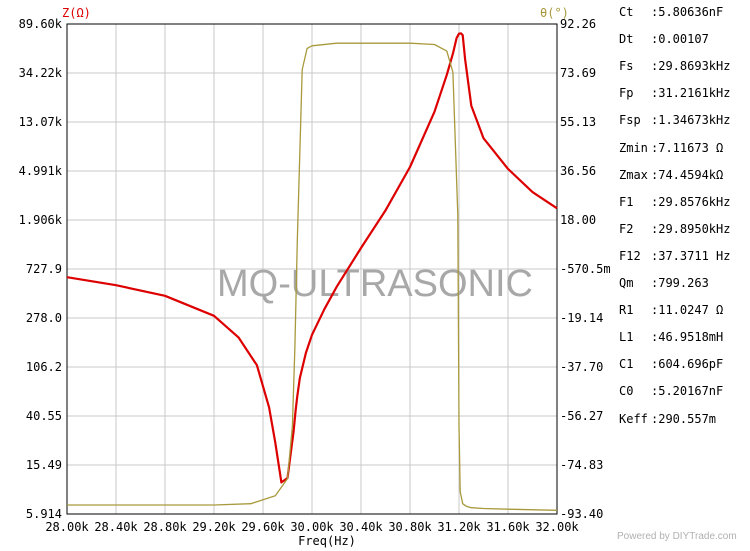 The height and width of the screenshot is (551, 750). What do you see at coordinates (578, 73) in the screenshot?
I see `right-tick-label: 73.69` at bounding box center [578, 73].